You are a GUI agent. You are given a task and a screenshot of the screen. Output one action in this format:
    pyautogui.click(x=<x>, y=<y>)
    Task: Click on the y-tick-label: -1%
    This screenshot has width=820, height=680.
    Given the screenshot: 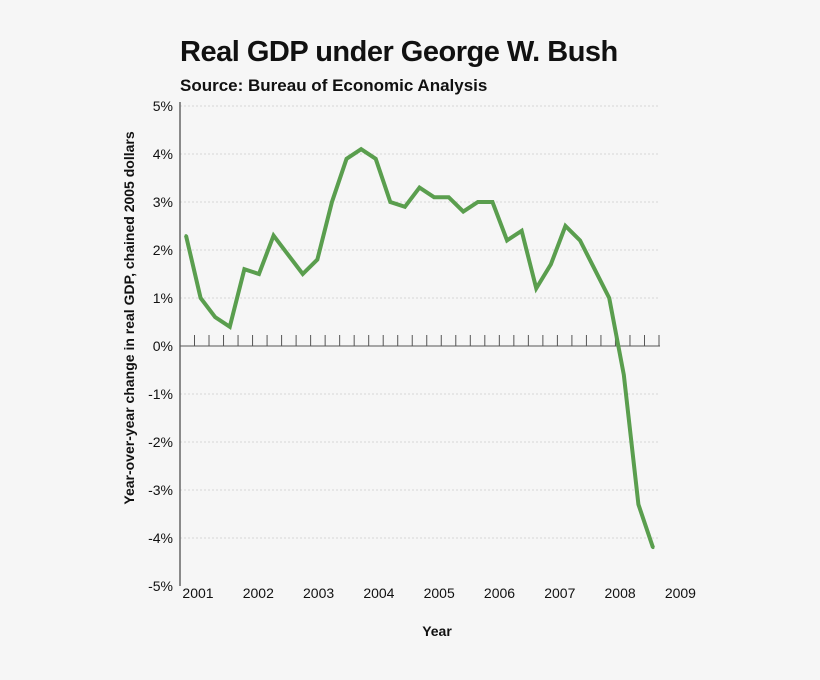 What is the action you would take?
    pyautogui.click(x=160, y=394)
    